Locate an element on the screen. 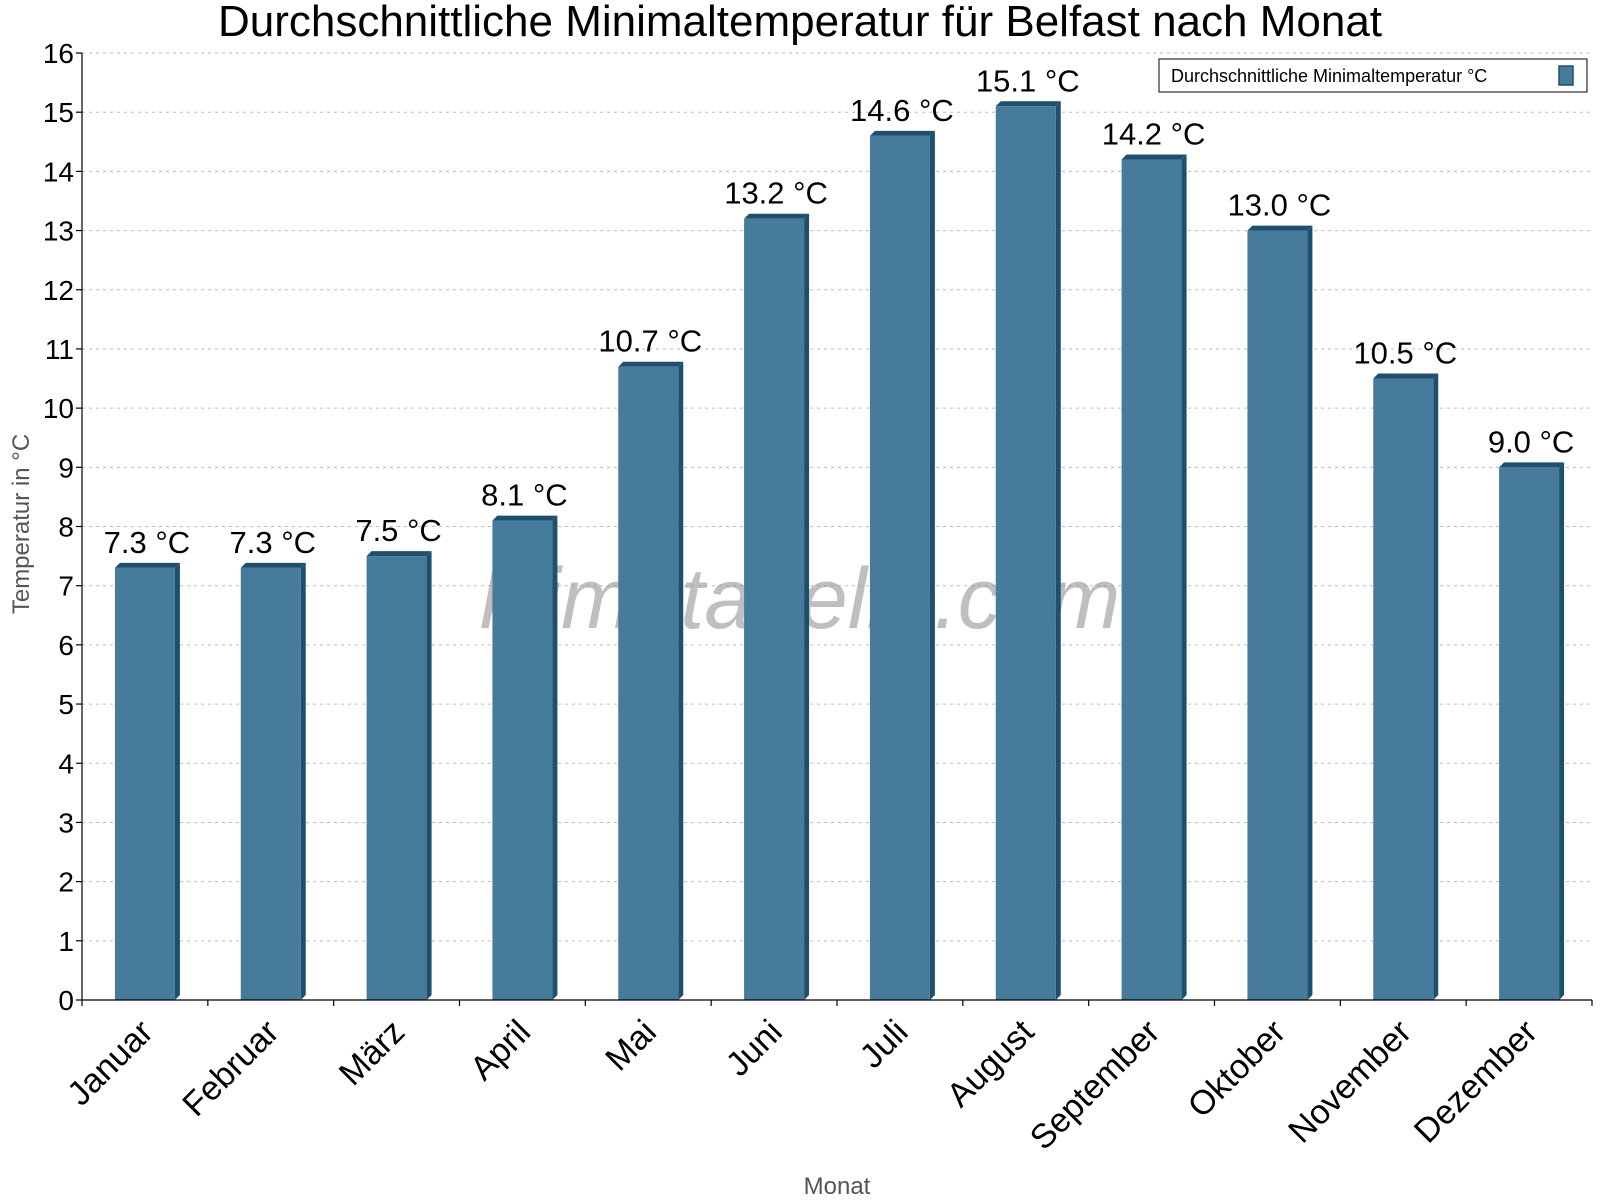  y-tick-label: 16 is located at coordinates (58, 53).